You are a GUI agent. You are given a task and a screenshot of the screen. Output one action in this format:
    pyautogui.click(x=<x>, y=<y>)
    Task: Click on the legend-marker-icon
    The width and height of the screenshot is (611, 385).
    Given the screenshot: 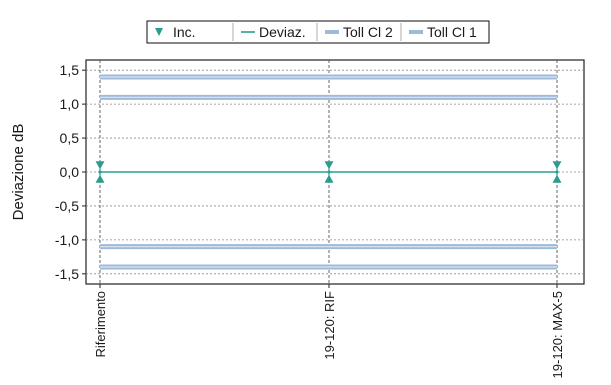 What is the action you would take?
    pyautogui.click(x=159, y=32)
    